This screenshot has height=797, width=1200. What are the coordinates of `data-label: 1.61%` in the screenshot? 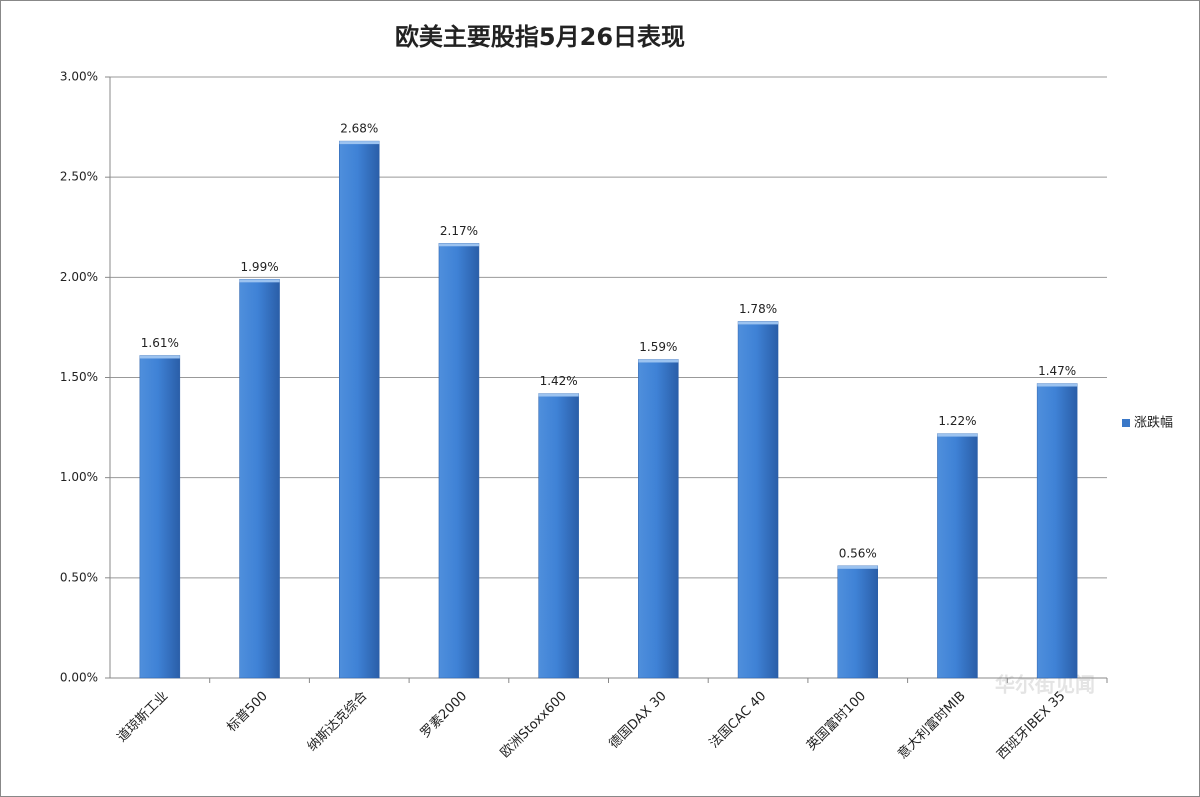 It's located at (160, 343).